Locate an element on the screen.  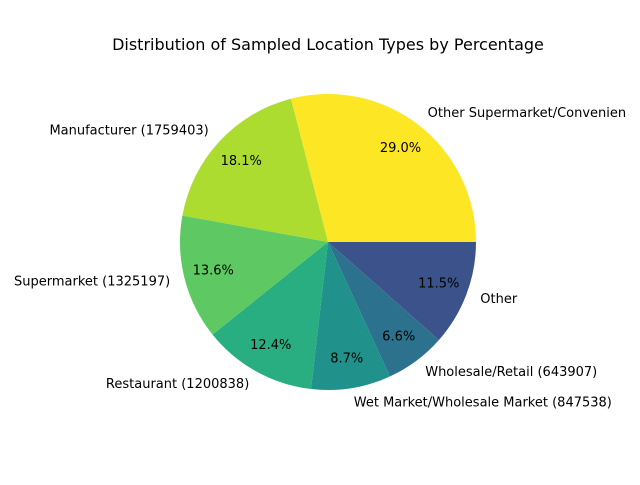
slice-percent-label: 11.5% is located at coordinates (438, 283).